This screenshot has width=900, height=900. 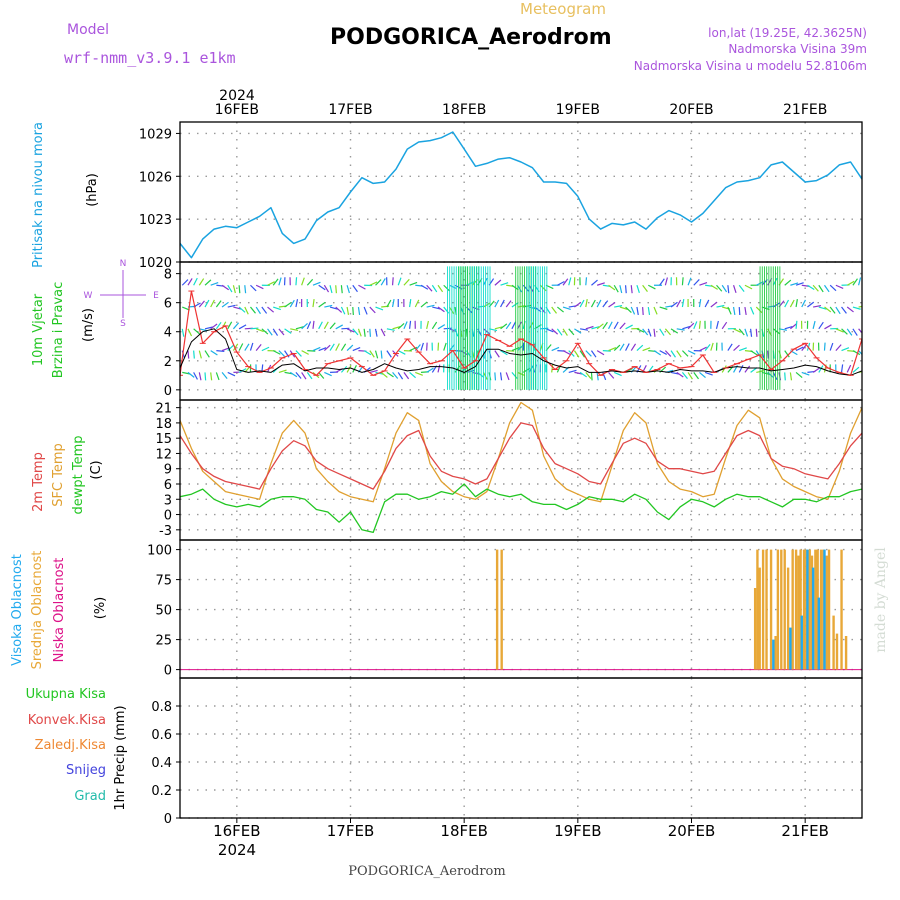 What do you see at coordinates (881, 600) in the screenshot?
I see `watermark: made by Angel` at bounding box center [881, 600].